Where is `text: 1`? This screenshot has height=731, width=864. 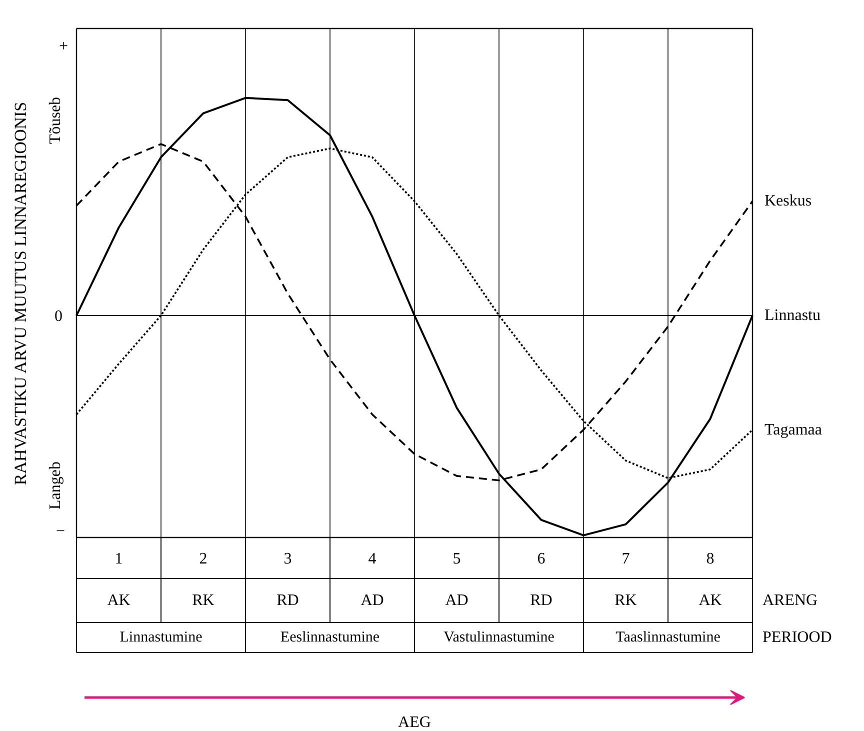 text: 1 is located at coordinates (118, 559).